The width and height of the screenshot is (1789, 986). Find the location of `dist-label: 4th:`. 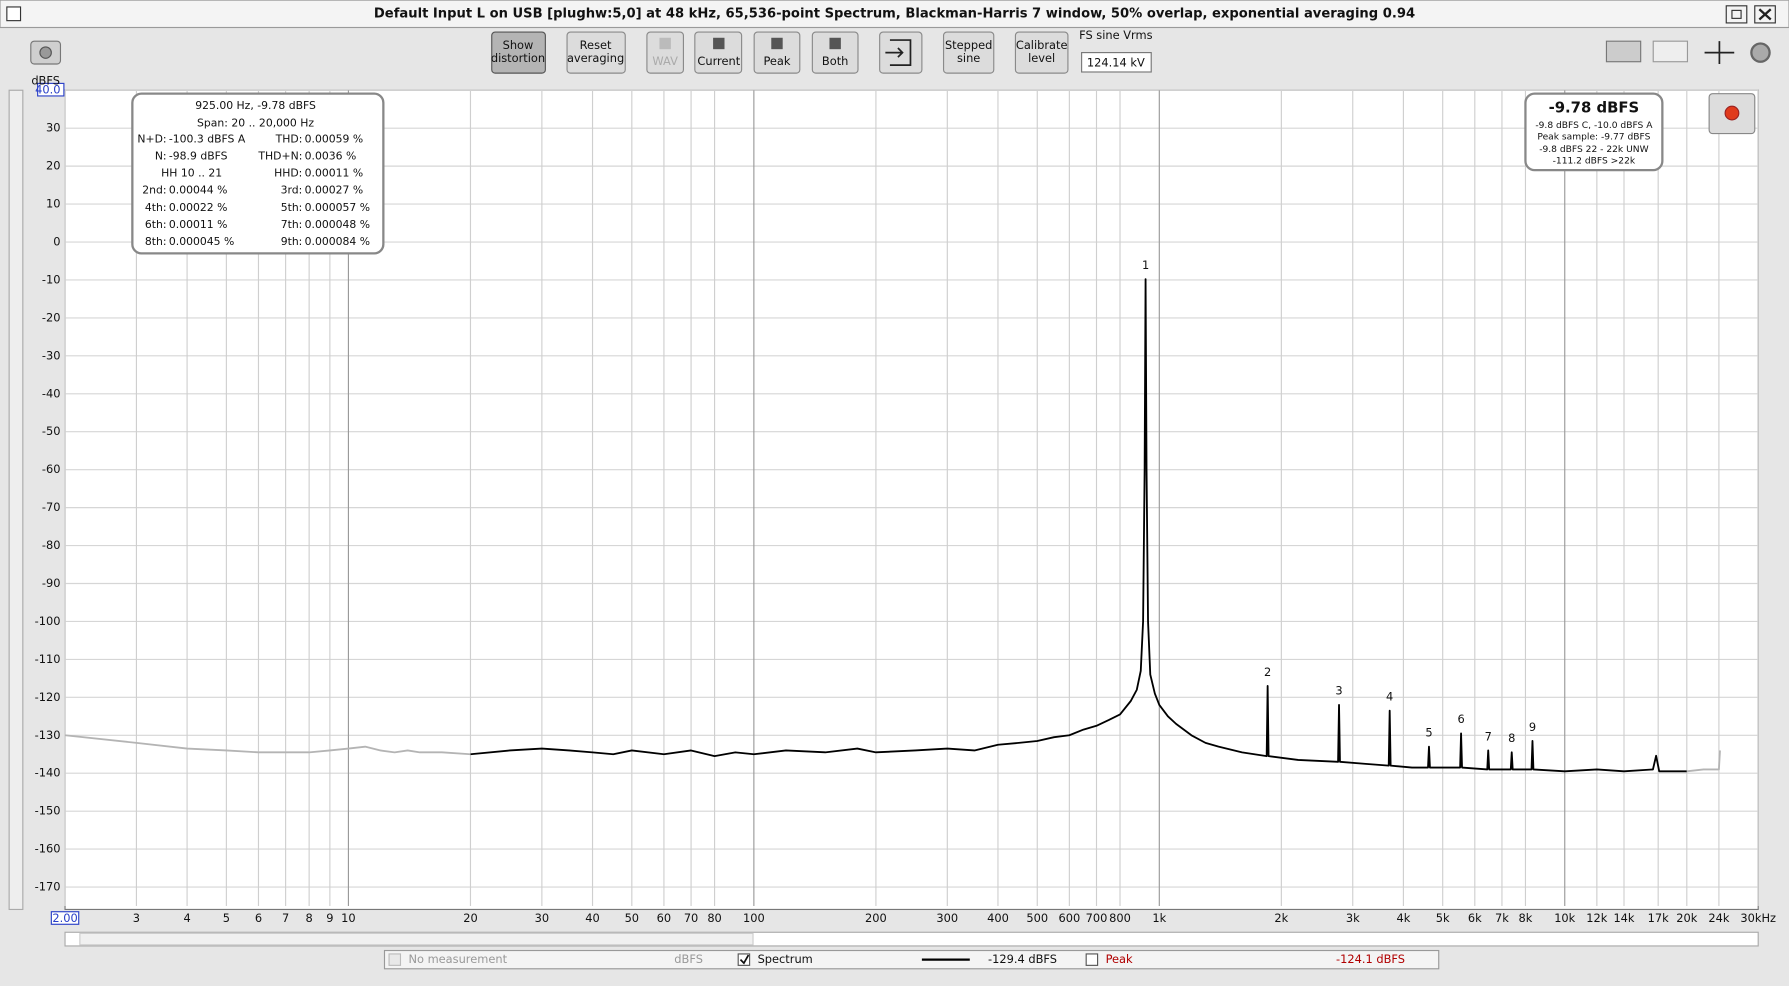

dist-label: 4th: is located at coordinates (156, 207).